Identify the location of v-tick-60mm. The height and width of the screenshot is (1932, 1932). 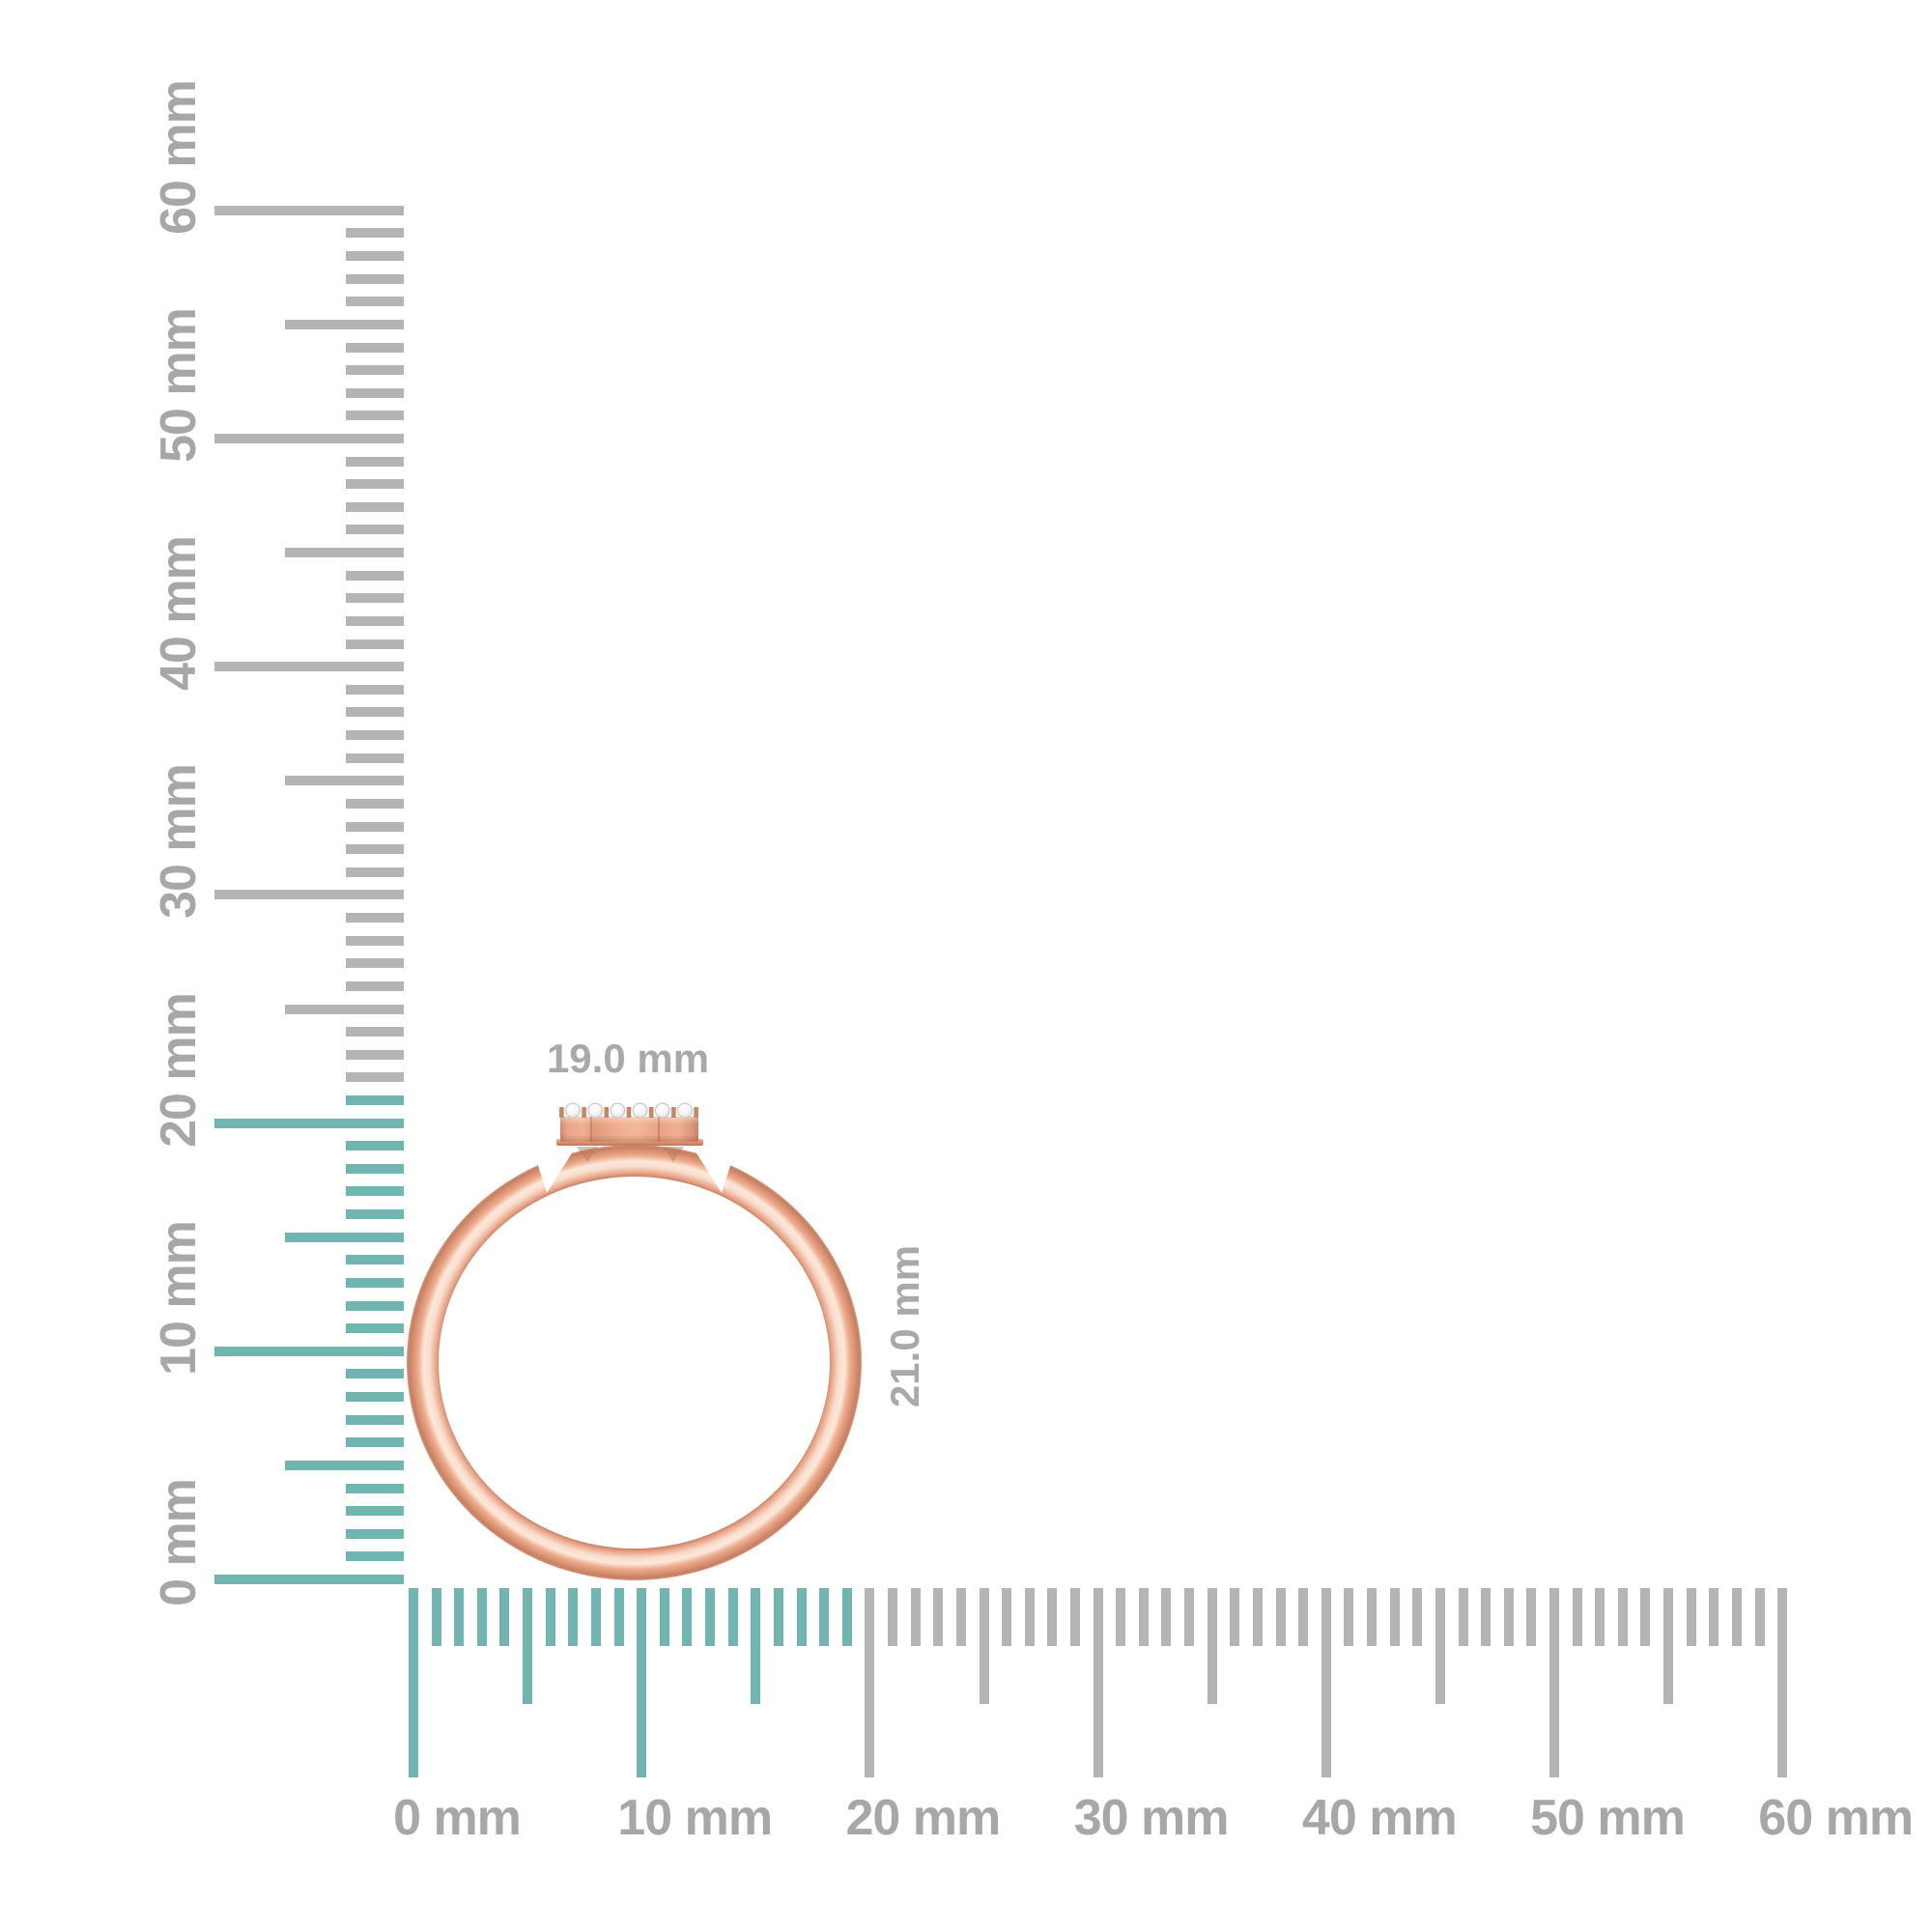
(309, 210).